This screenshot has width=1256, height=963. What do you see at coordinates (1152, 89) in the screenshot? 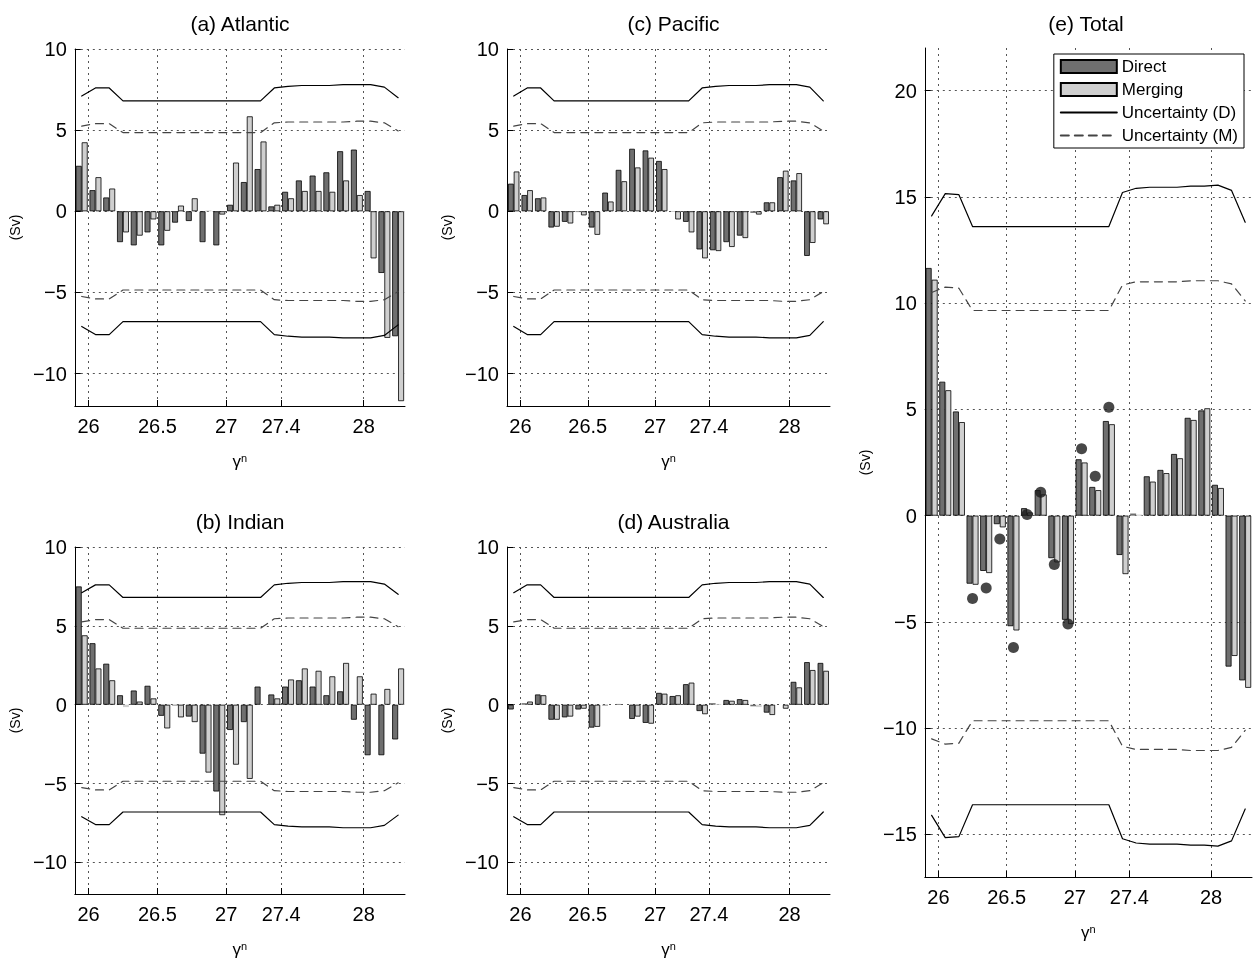
I see `legend-label: Merging` at bounding box center [1152, 89].